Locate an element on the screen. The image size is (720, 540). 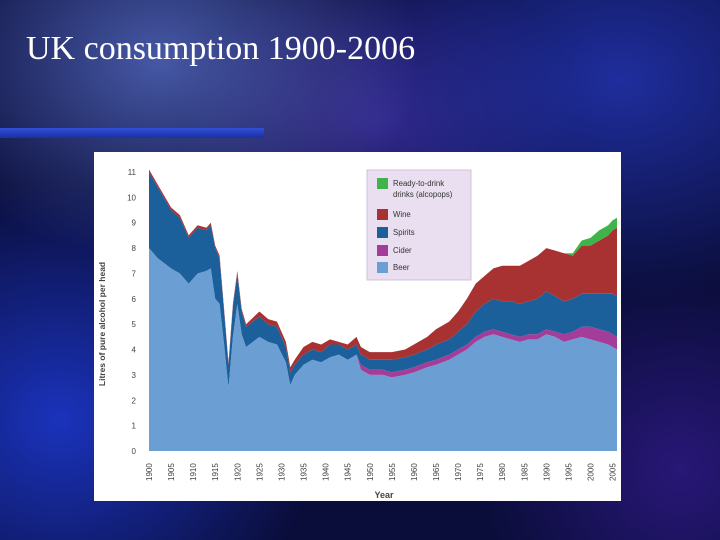
y-tick-label: 6 is located at coordinates (134, 299).